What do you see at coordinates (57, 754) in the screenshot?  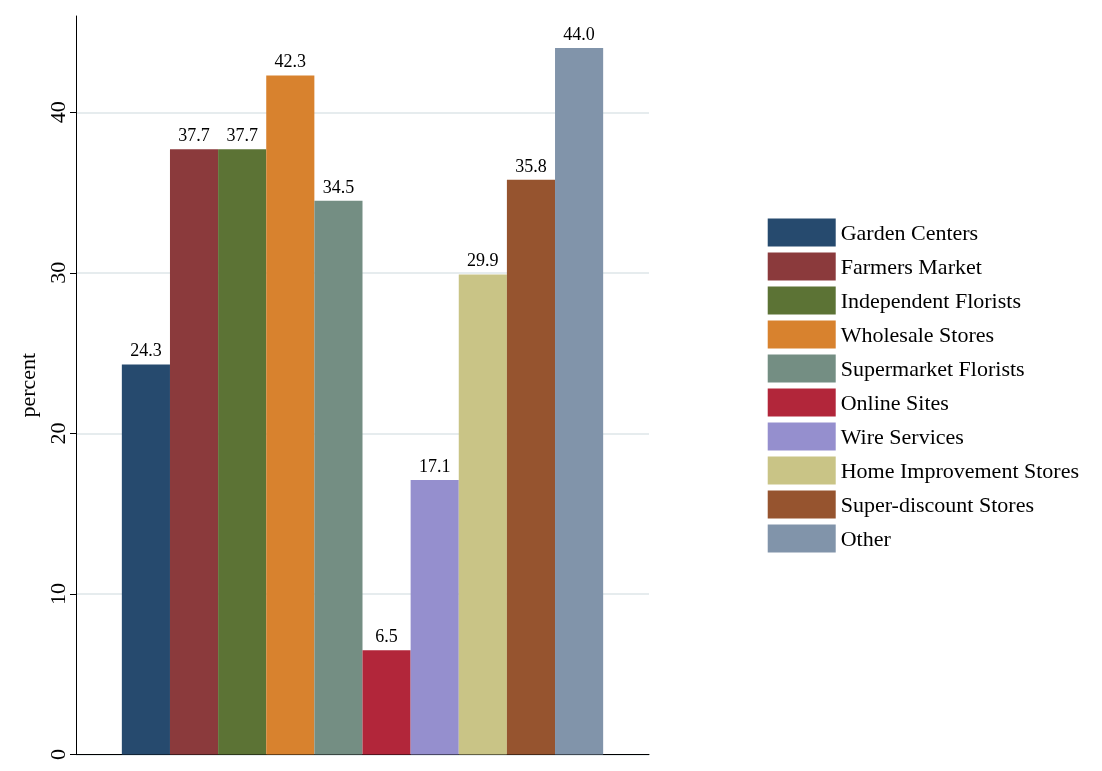 I see `y-tick-label: 0` at bounding box center [57, 754].